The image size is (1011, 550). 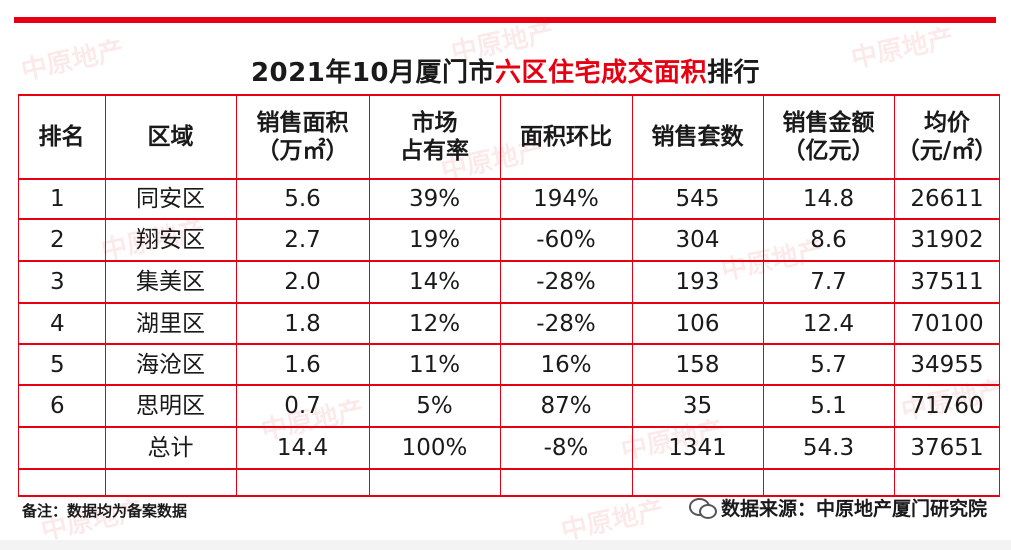 I want to click on table-cell-district-text: 翔安区, so click(x=170, y=240).